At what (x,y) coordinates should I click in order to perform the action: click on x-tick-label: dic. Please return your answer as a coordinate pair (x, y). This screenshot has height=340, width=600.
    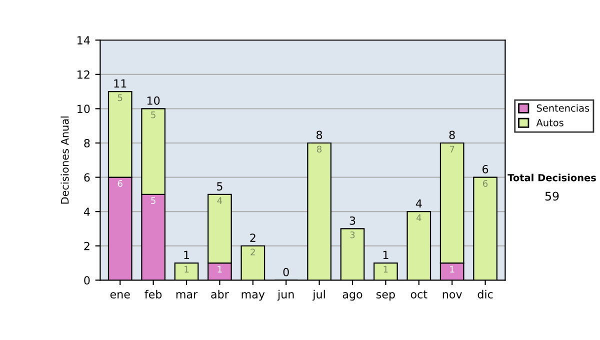
    Looking at the image, I should click on (485, 294).